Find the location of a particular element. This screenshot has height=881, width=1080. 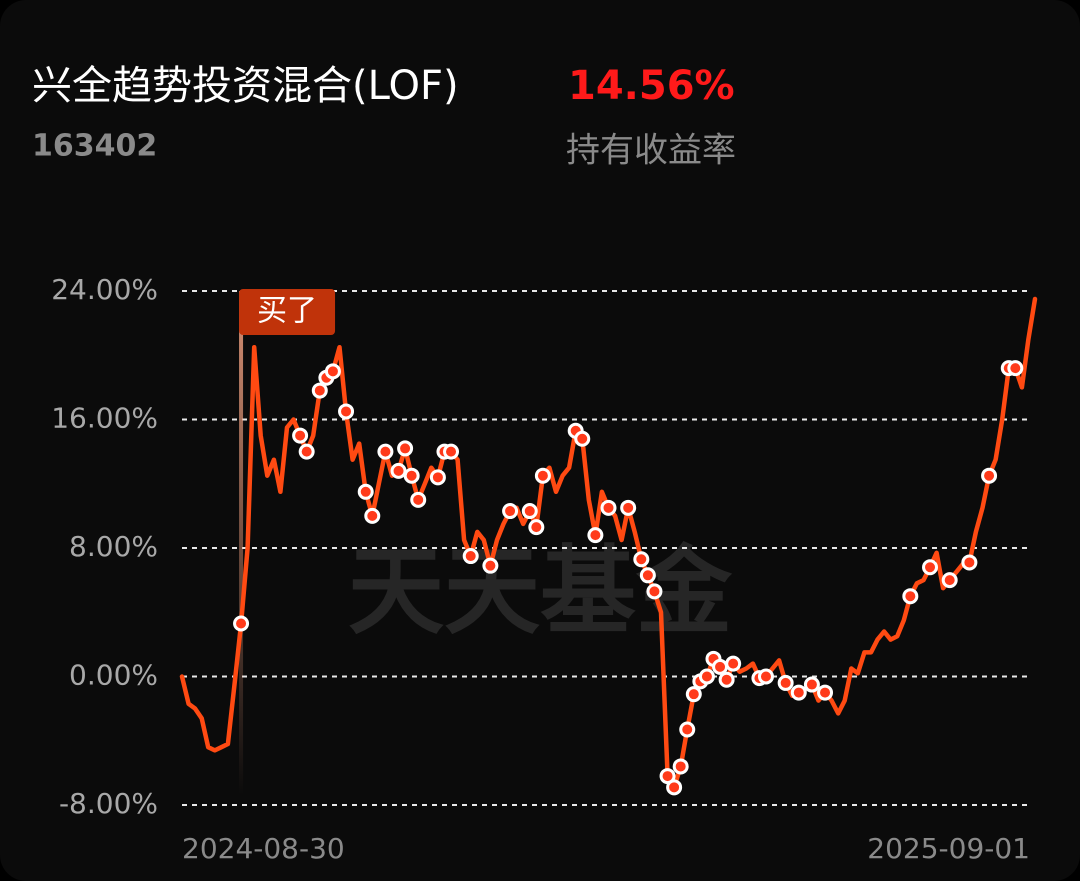

y-tick-label: -8.00% is located at coordinates (108, 803).